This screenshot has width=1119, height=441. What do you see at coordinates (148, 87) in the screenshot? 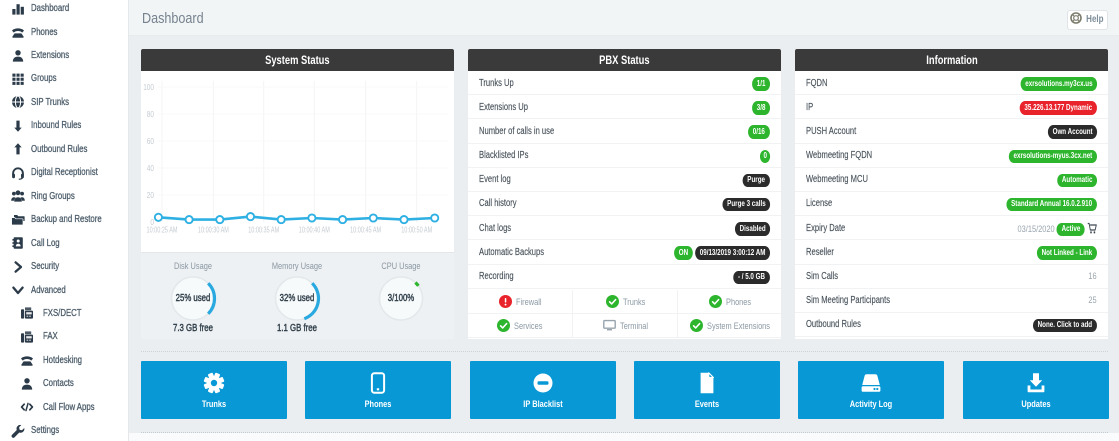
I see `svg-text: 100` at bounding box center [148, 87].